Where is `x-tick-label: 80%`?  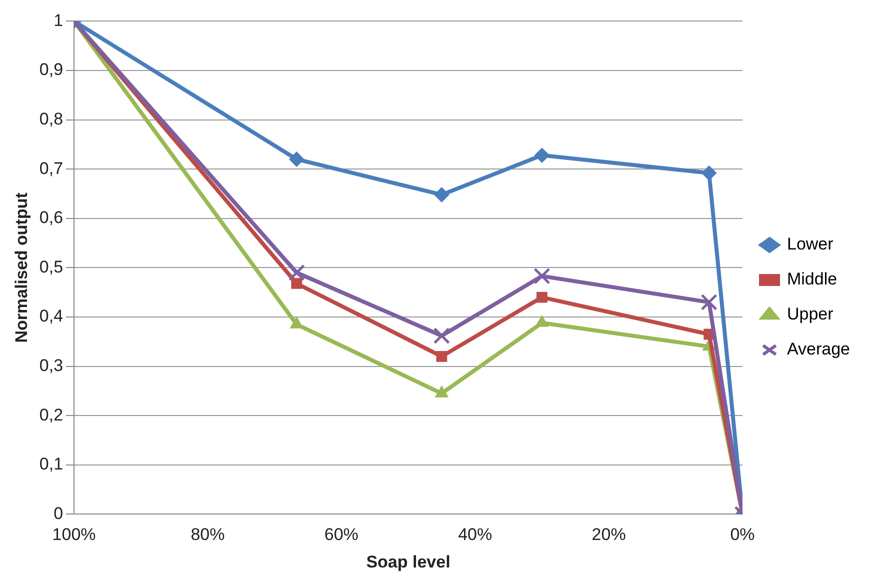
x-tick-label: 80% is located at coordinates (207, 534).